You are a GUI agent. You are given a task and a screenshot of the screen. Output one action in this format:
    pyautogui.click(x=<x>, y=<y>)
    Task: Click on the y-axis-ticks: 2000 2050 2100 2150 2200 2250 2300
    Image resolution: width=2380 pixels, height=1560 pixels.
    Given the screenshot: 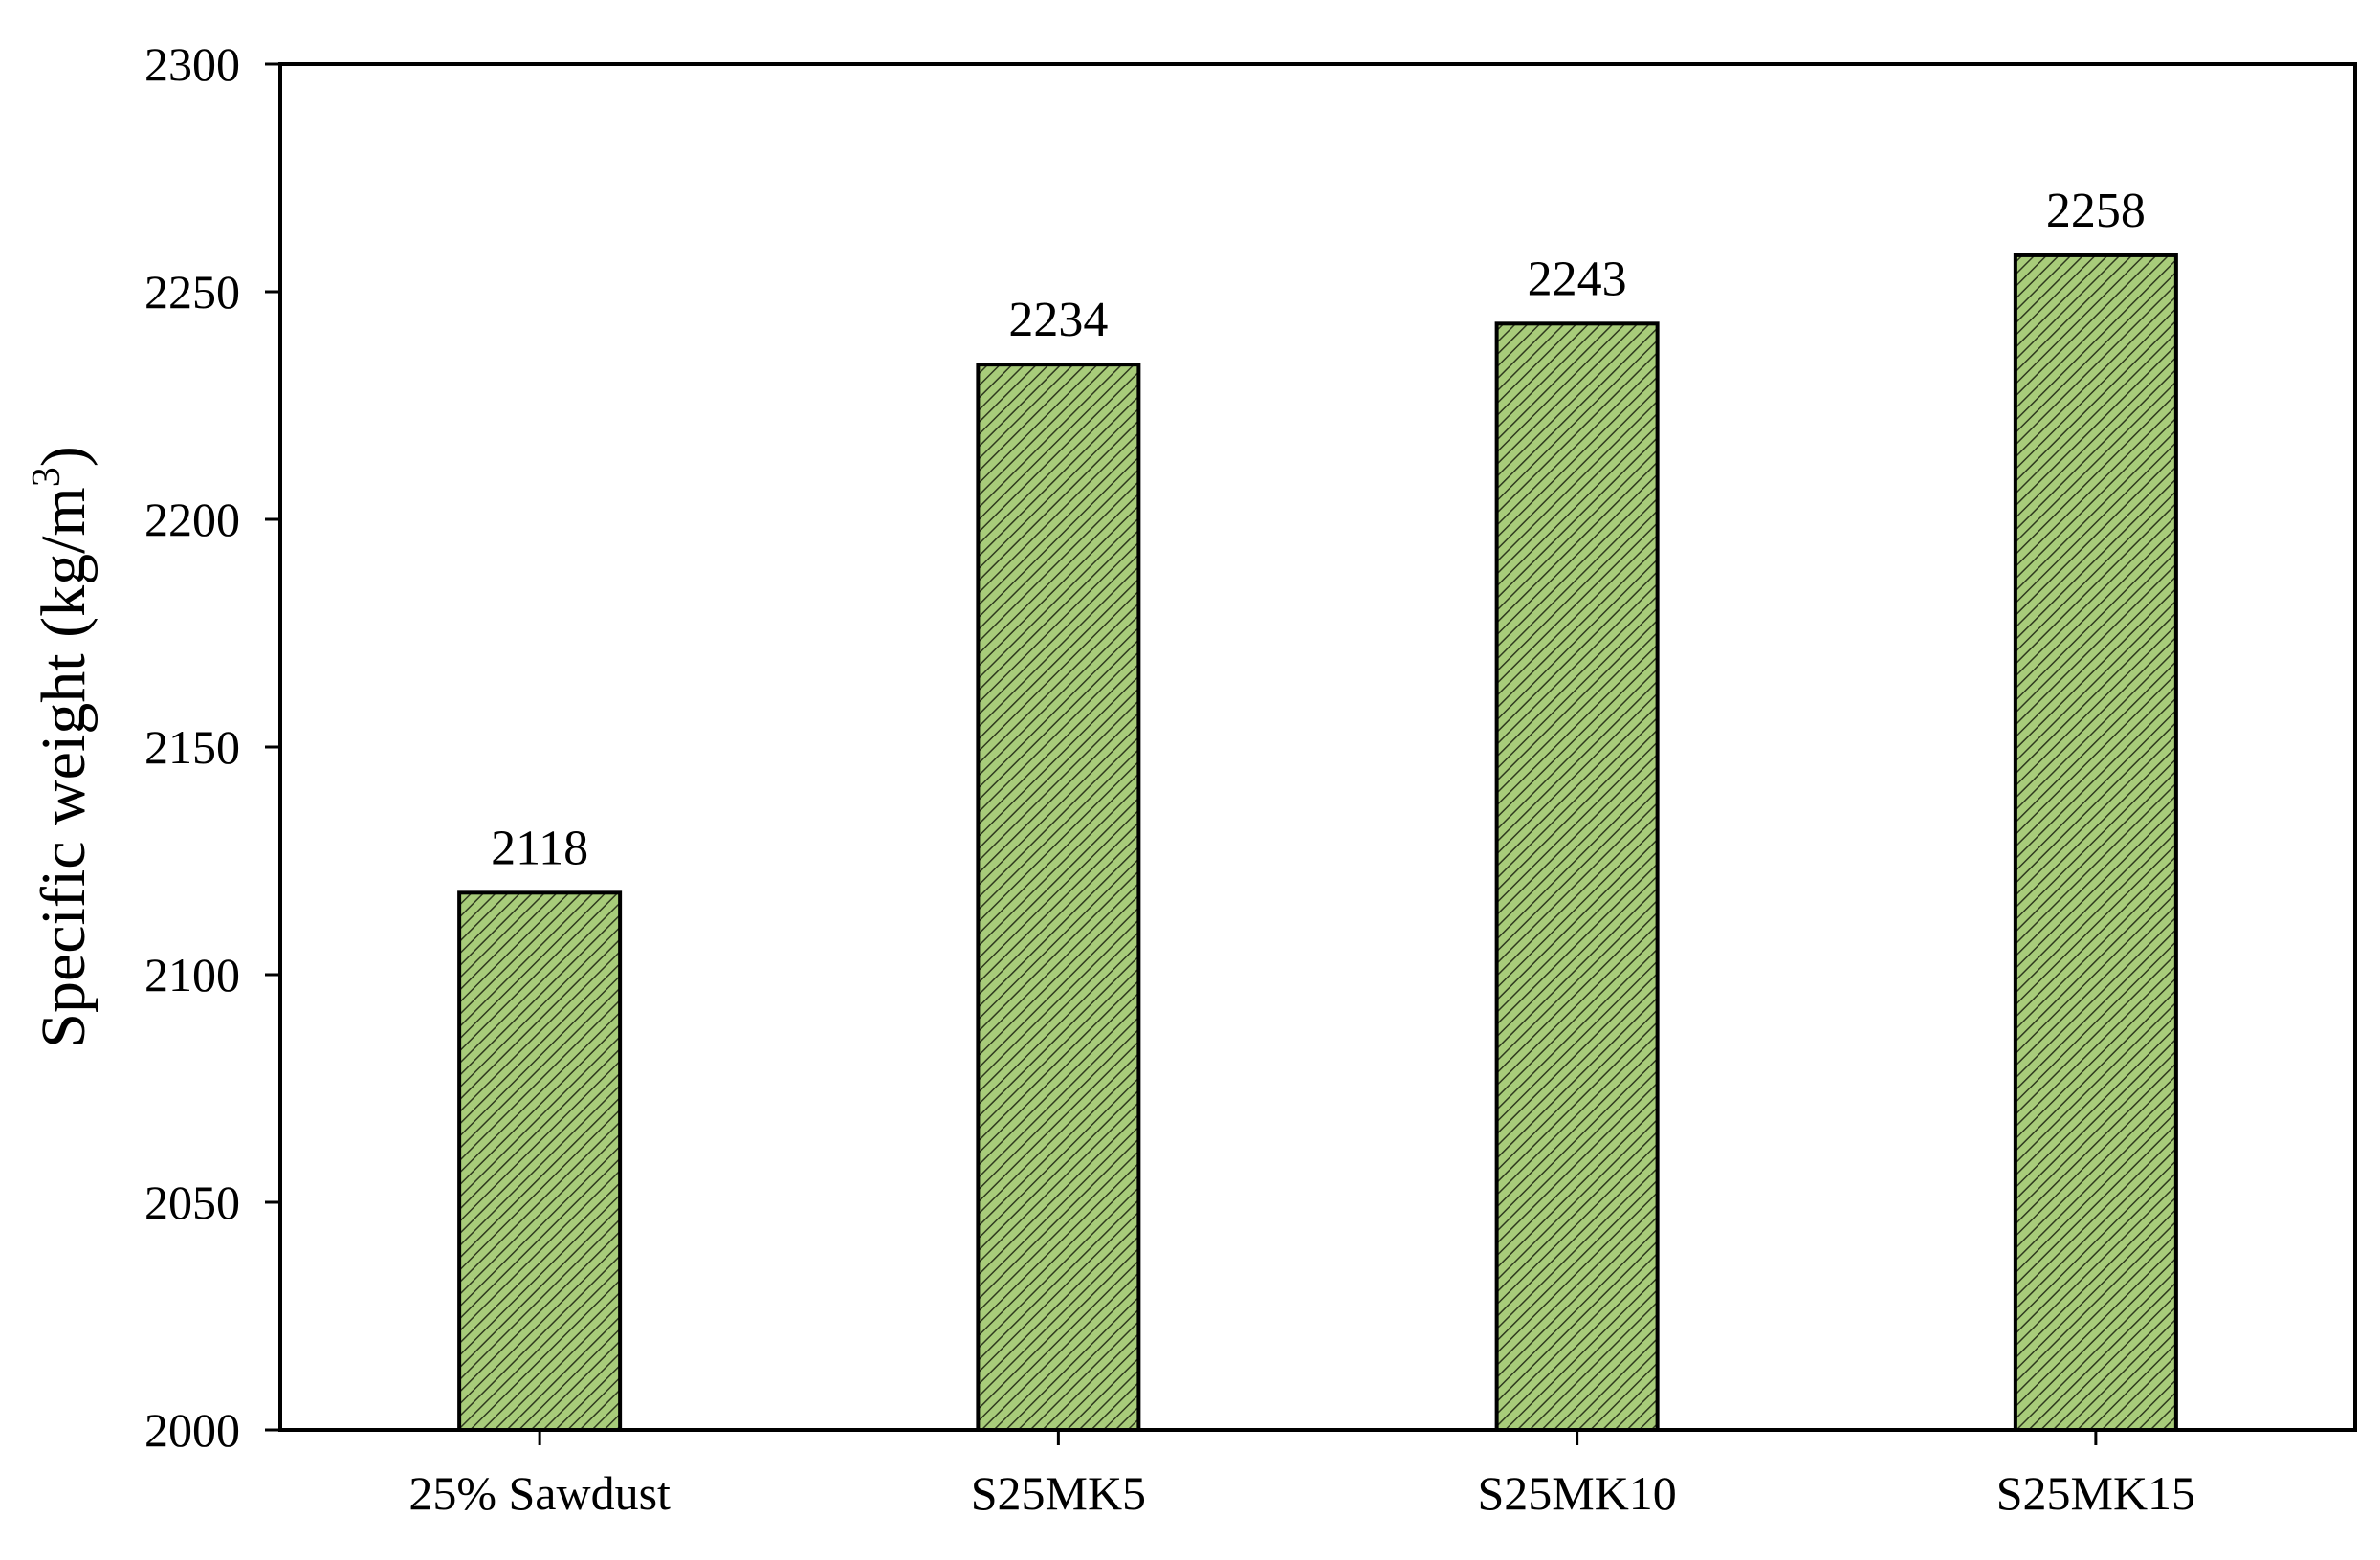 What is the action you would take?
    pyautogui.click(x=212, y=747)
    